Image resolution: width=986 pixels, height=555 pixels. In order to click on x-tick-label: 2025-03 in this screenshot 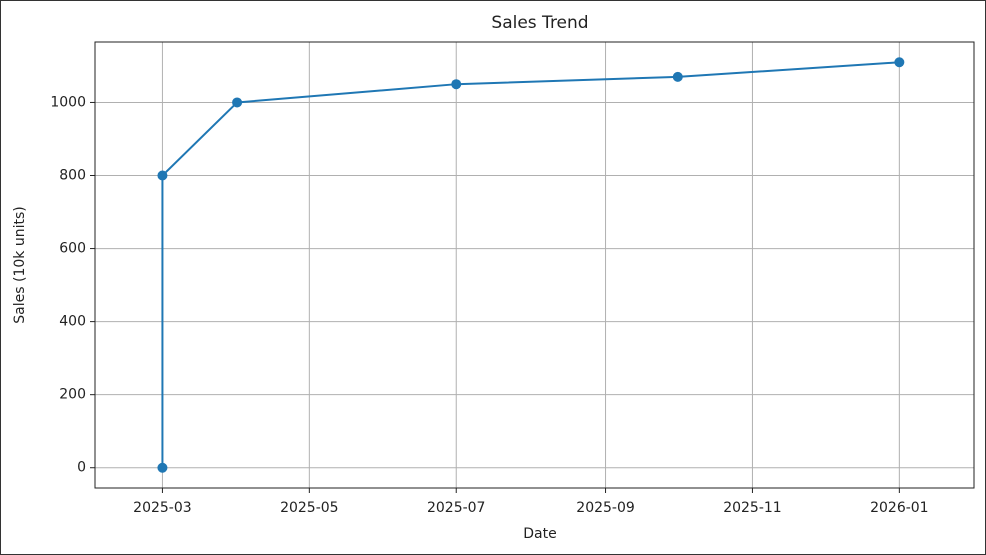, I will do `click(162, 508)`.